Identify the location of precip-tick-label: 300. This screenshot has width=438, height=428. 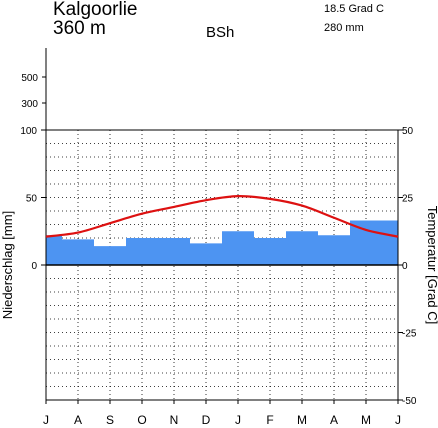
(29, 104).